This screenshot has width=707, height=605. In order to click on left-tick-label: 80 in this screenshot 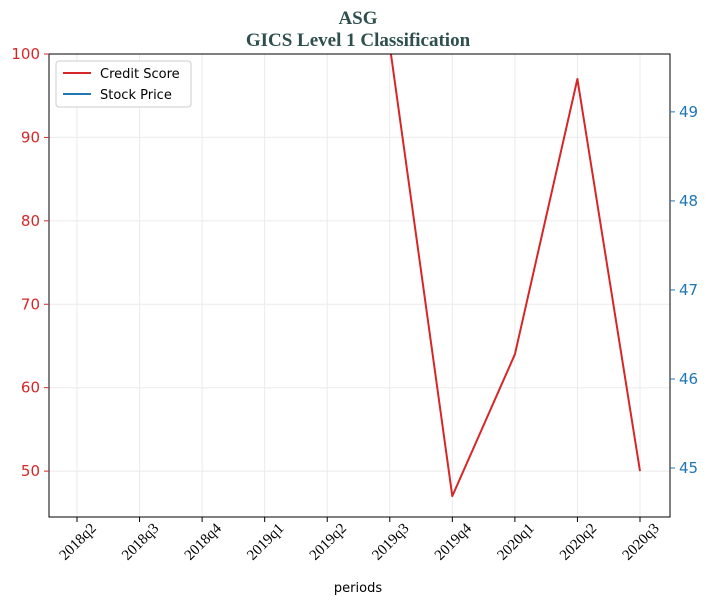, I will do `click(30, 221)`.